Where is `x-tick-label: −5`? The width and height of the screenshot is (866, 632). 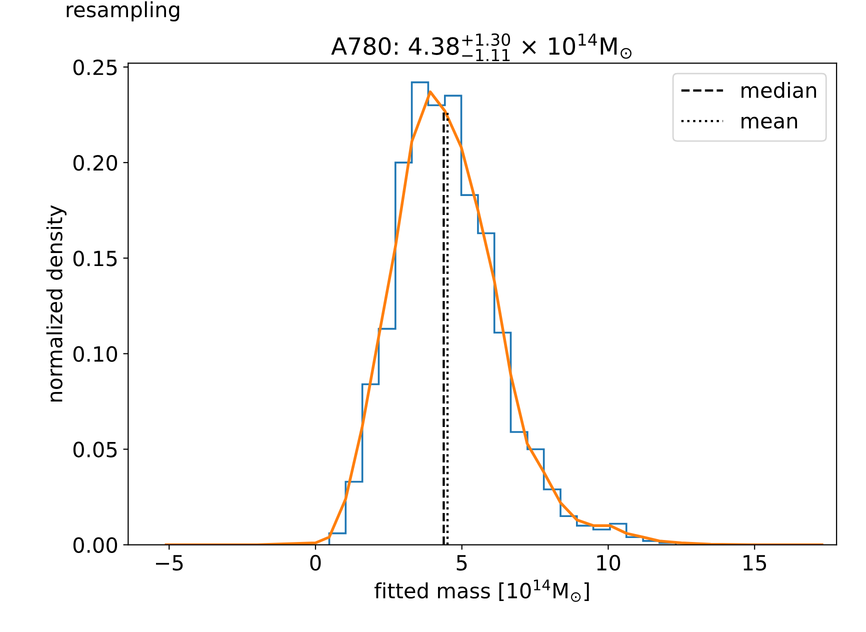
x-tick-label: −5 is located at coordinates (169, 563).